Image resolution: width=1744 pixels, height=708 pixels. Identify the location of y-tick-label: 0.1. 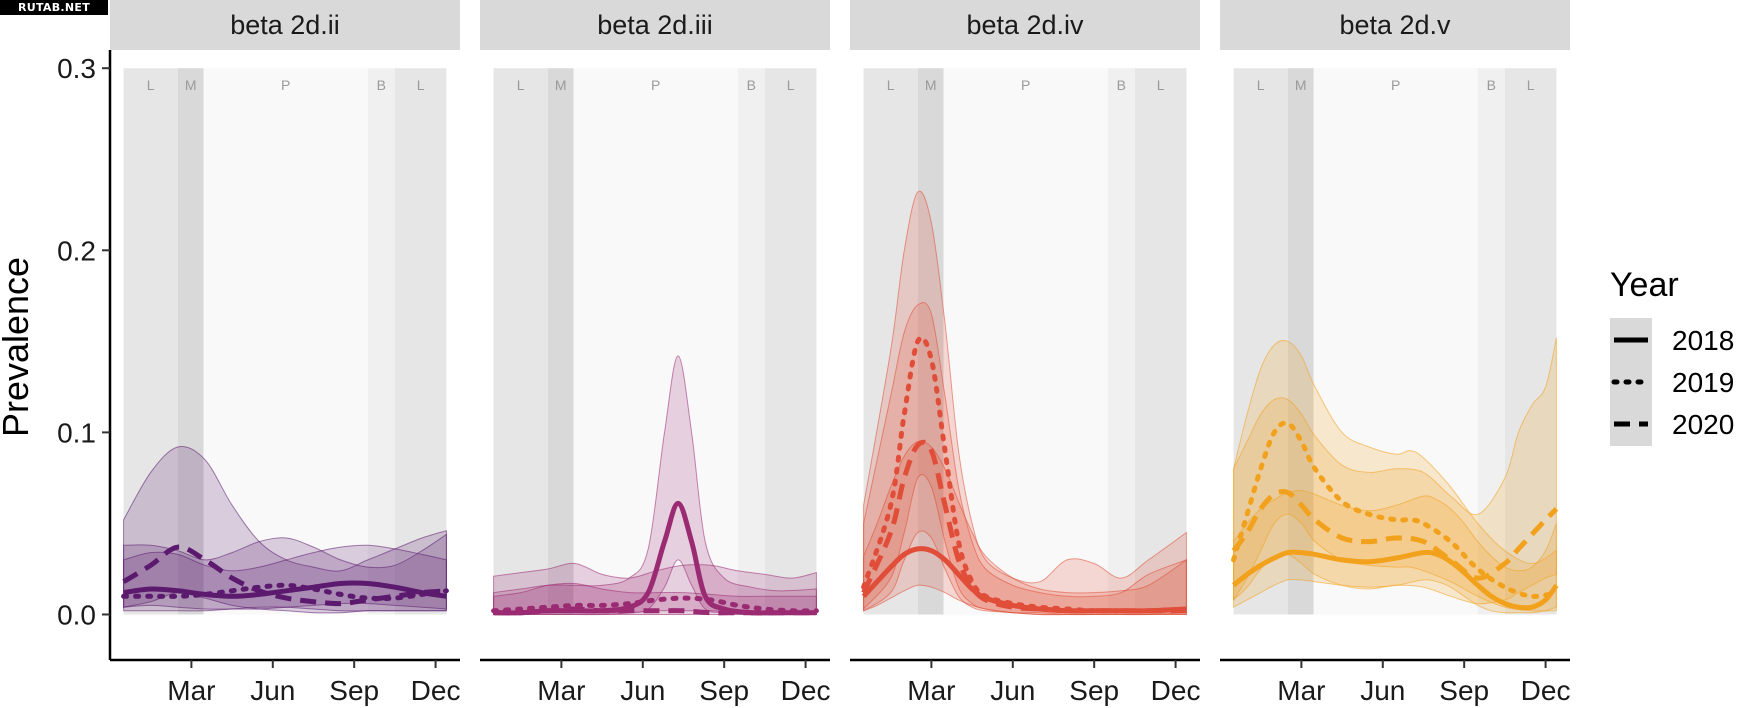
(76, 432).